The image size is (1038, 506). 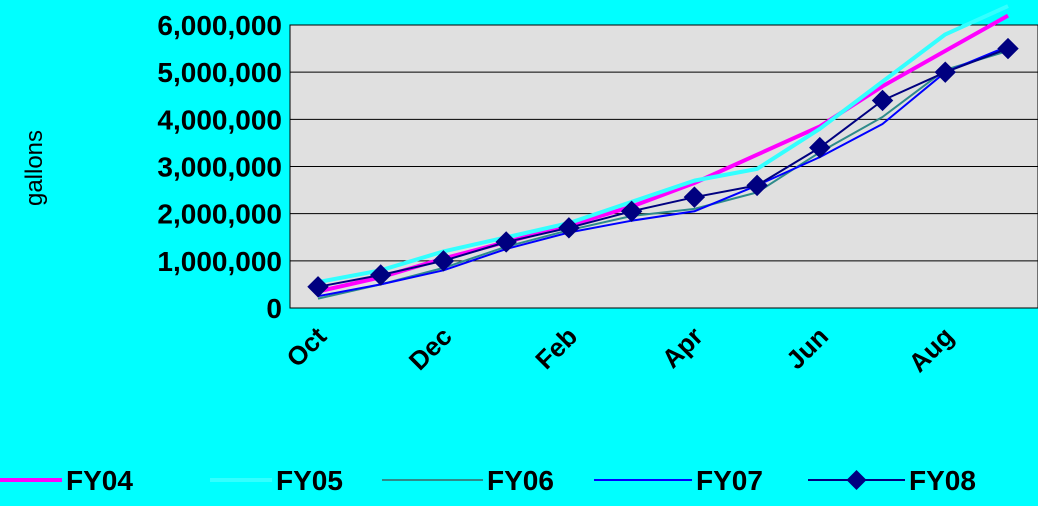 I want to click on x-tick-label: Oct, so click(x=306, y=347).